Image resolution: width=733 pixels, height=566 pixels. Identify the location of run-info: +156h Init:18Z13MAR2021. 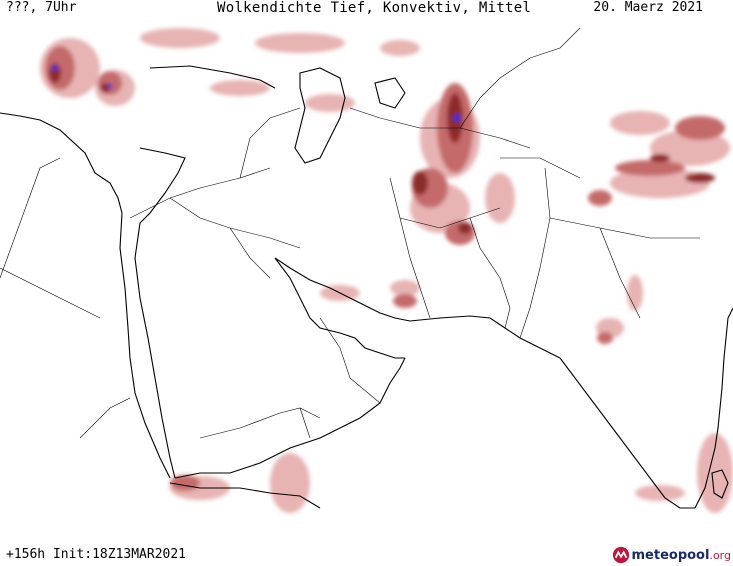
(96, 554).